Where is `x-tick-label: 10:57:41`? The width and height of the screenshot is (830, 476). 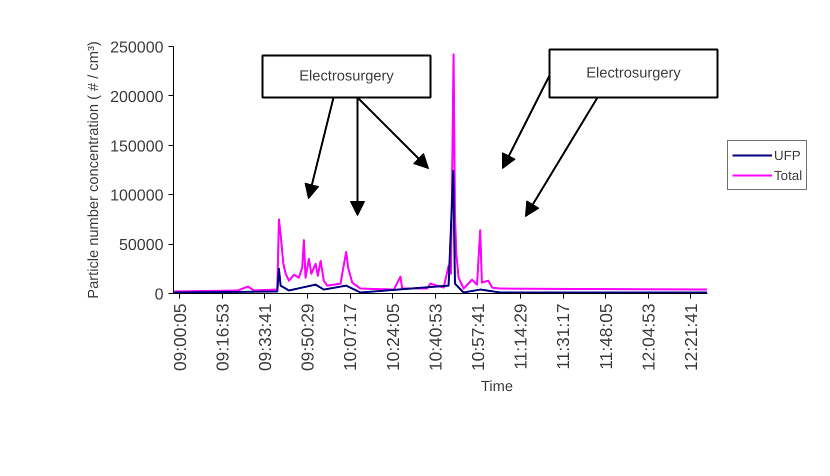 x-tick-label: 10:57:41 is located at coordinates (478, 337).